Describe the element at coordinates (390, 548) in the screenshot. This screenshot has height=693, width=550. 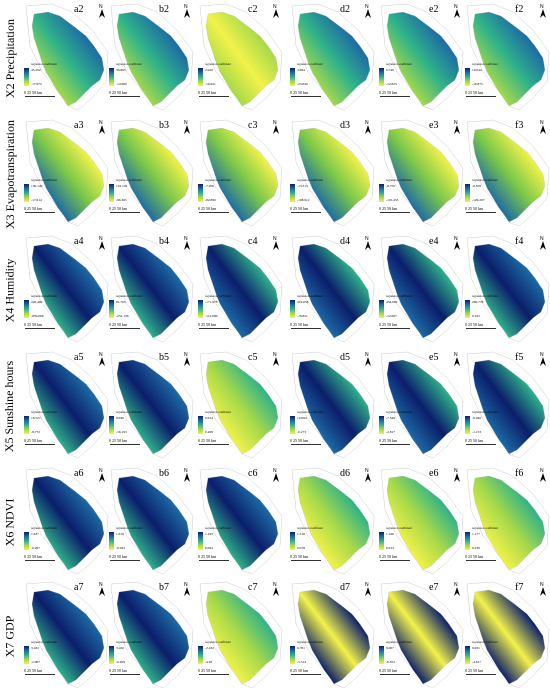
I see `legend-low-value: 0.013` at that location.